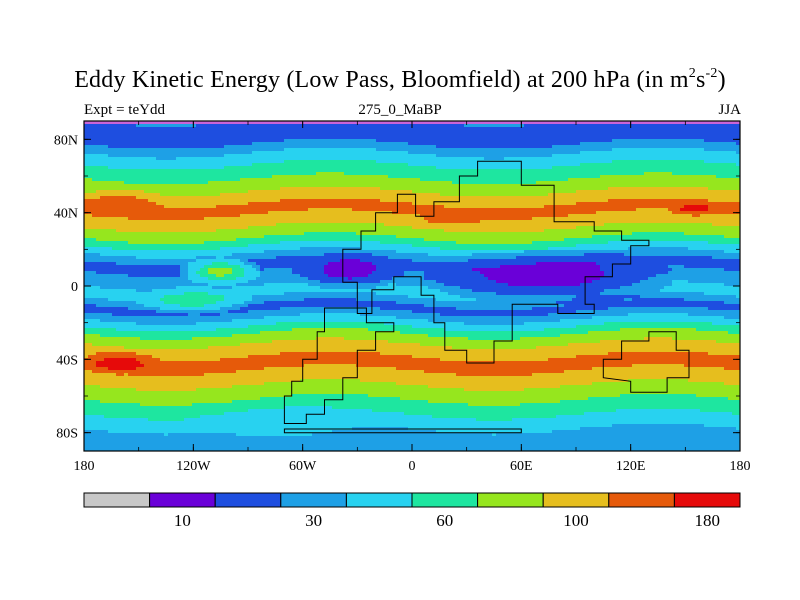  Describe the element at coordinates (67, 434) in the screenshot. I see `y-tick-label: 80S` at that location.